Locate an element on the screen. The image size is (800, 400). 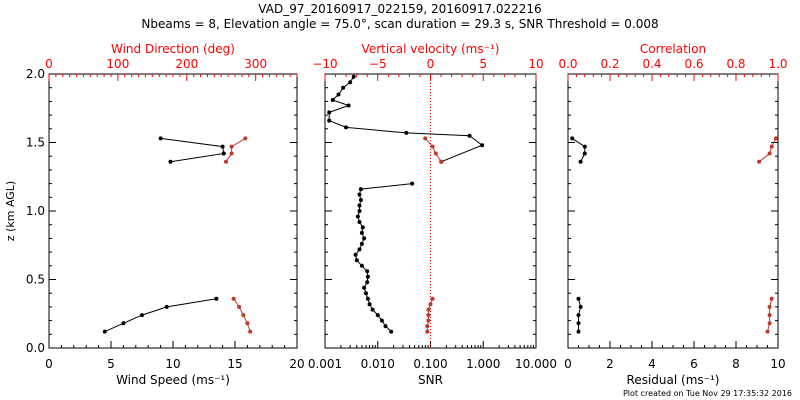
x-tick-label: 0.010 is located at coordinates (378, 364).